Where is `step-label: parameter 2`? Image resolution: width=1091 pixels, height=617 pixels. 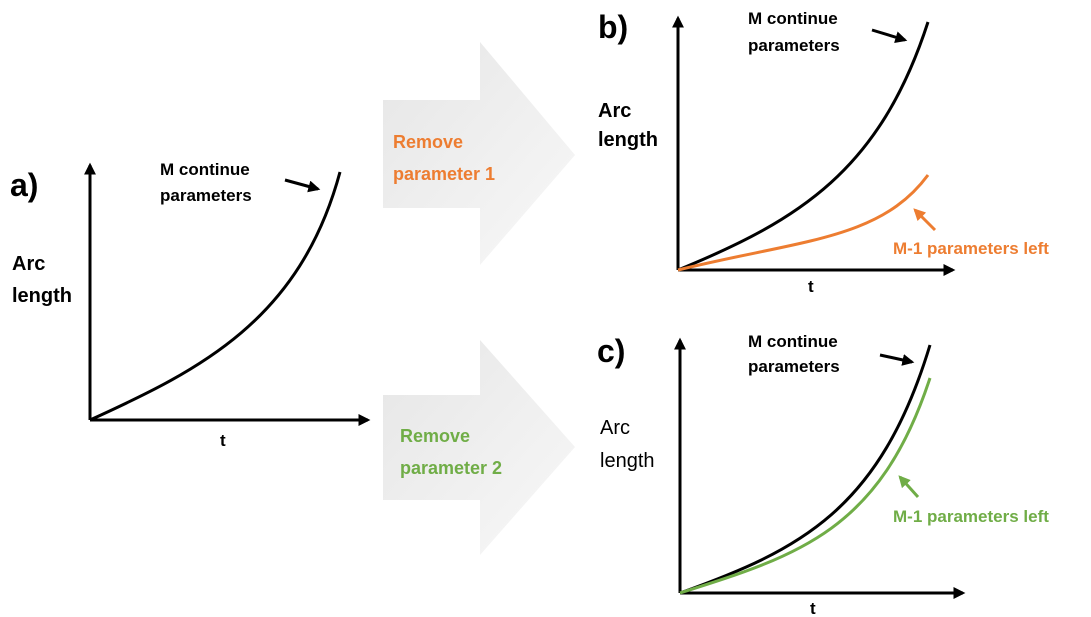
step-label: parameter 2 is located at coordinates (451, 468).